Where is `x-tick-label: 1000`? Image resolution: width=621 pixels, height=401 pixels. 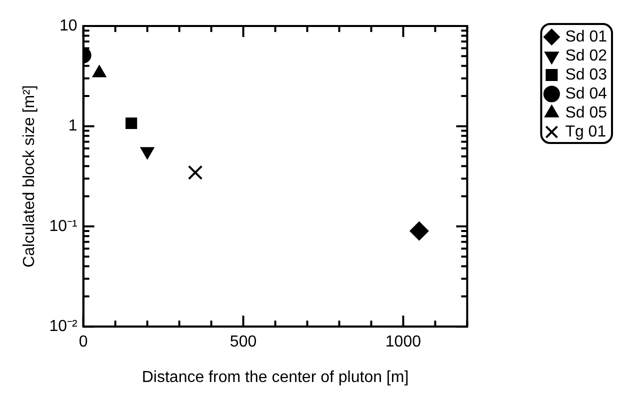 x-tick-label: 1000 is located at coordinates (403, 342).